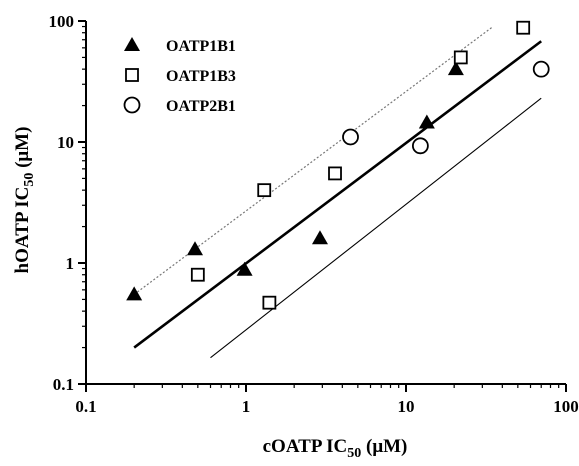  What do you see at coordinates (22, 150) in the screenshot?
I see `y-axis-label-unit: (μM)` at bounding box center [22, 150].